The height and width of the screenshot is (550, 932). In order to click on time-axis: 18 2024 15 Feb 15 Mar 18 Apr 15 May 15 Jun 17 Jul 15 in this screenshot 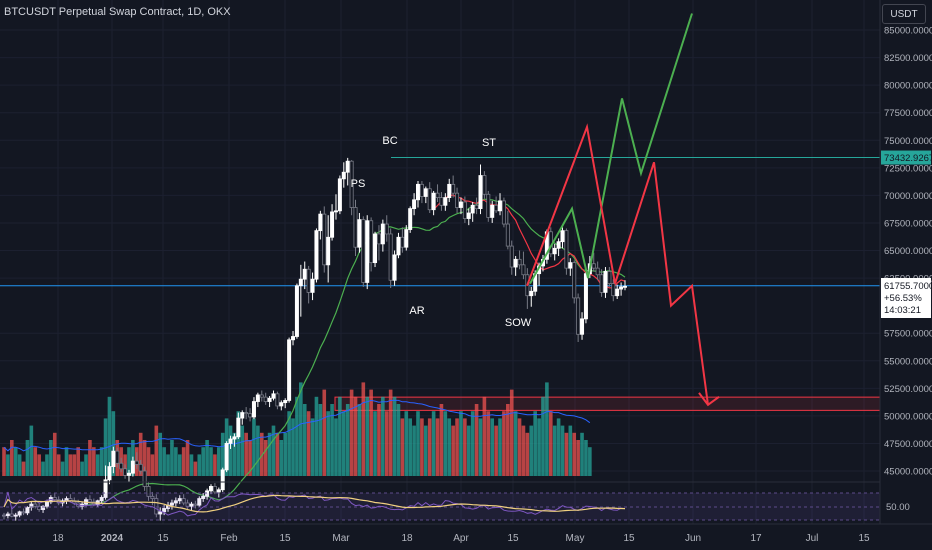, I will do `click(466, 533)`.